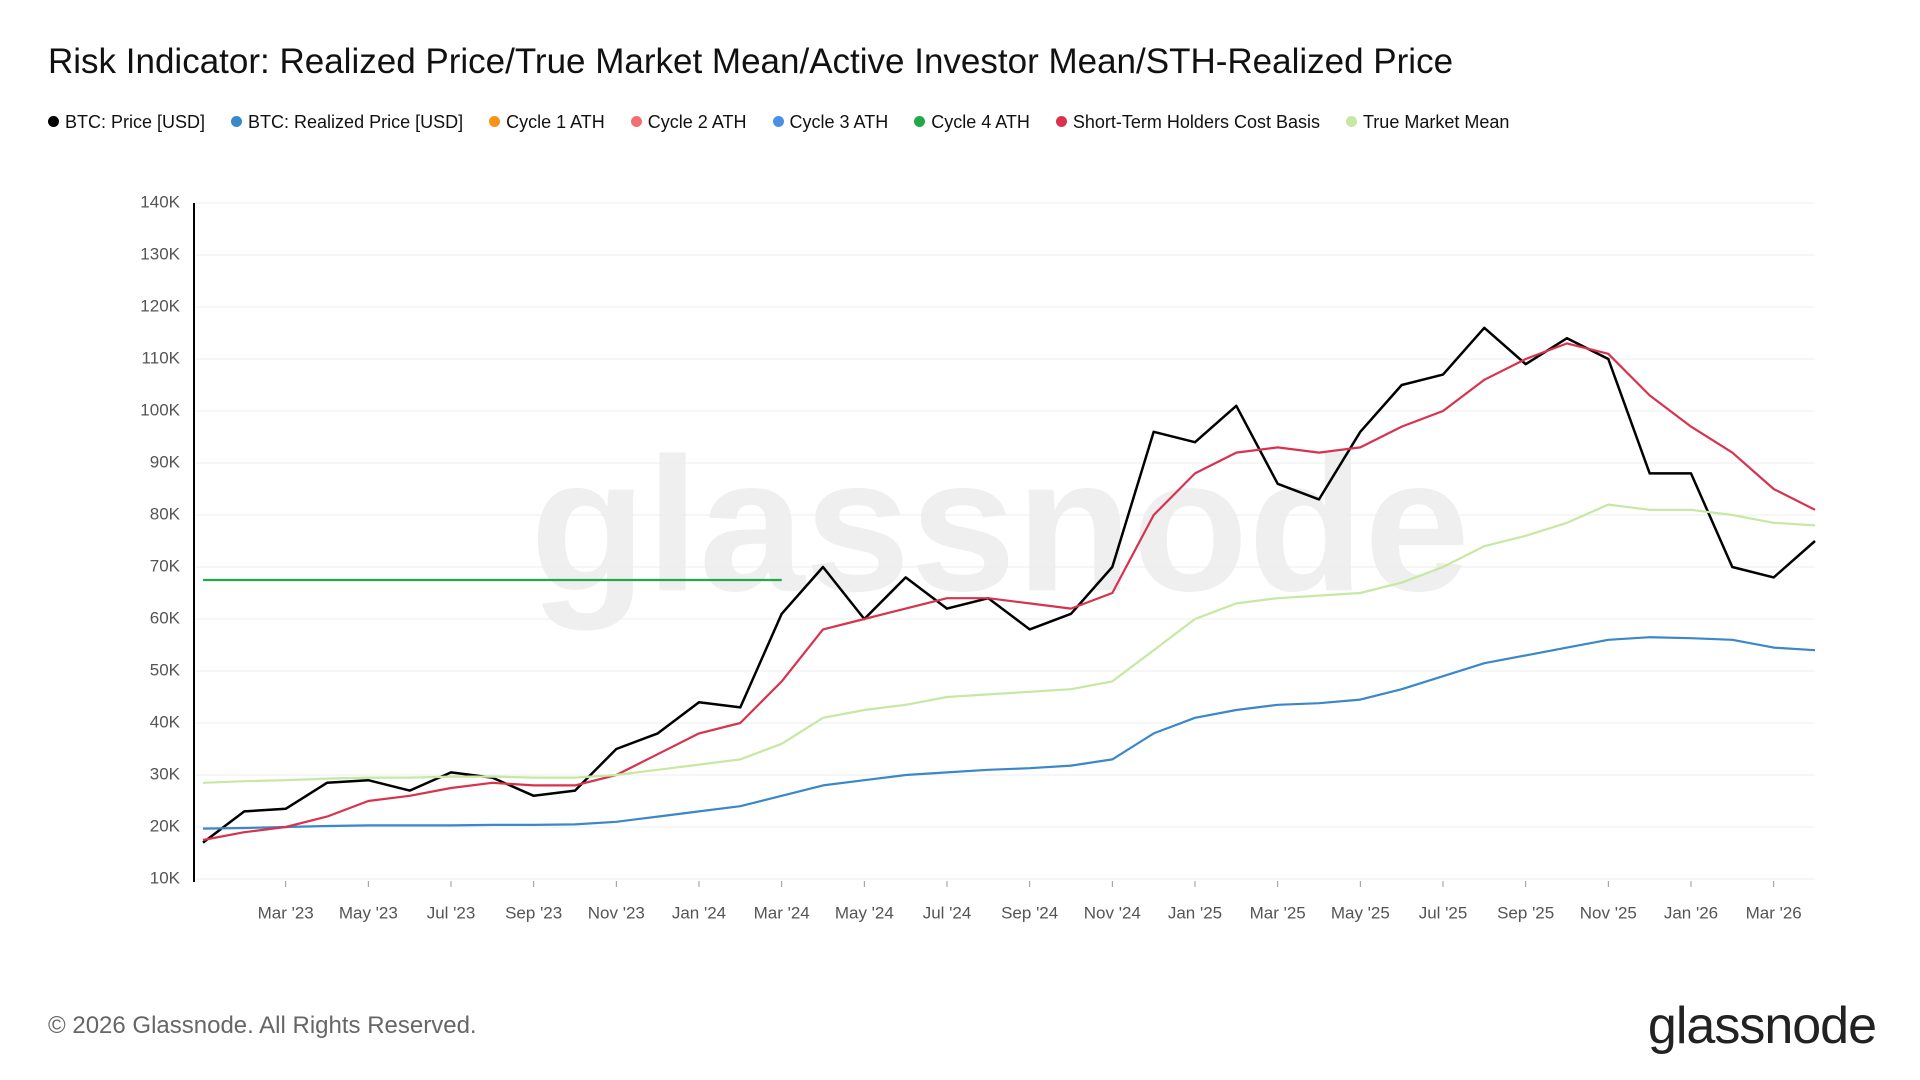 This screenshot has width=1920, height=1080. I want to click on legend-label: Cycle 2 ATH, so click(697, 122).